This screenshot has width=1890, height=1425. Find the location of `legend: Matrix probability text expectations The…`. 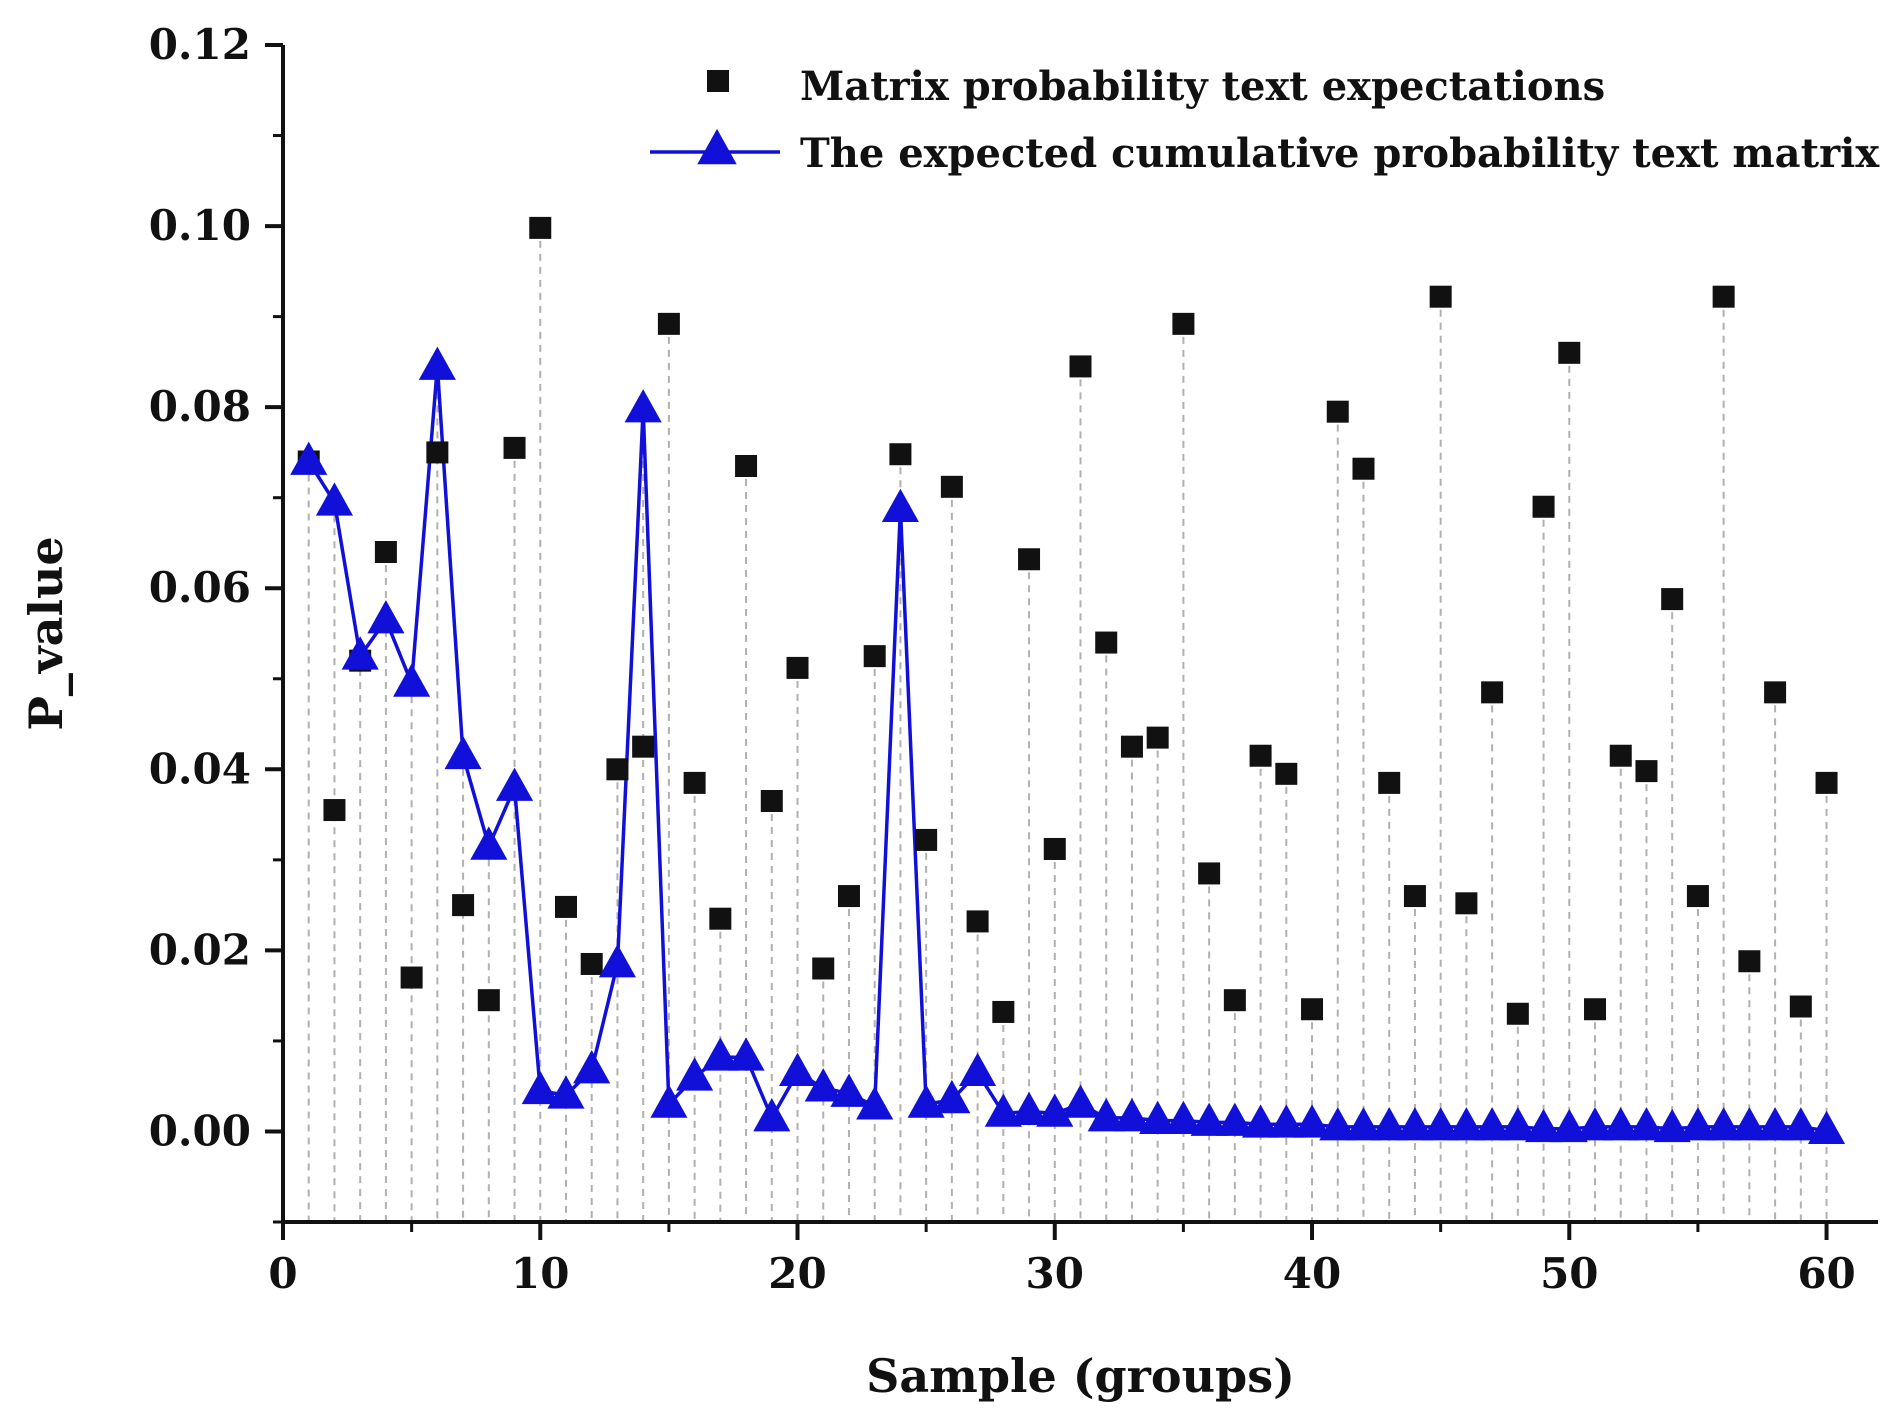

legend: Matrix probability text expectations The… is located at coordinates (1265, 120).